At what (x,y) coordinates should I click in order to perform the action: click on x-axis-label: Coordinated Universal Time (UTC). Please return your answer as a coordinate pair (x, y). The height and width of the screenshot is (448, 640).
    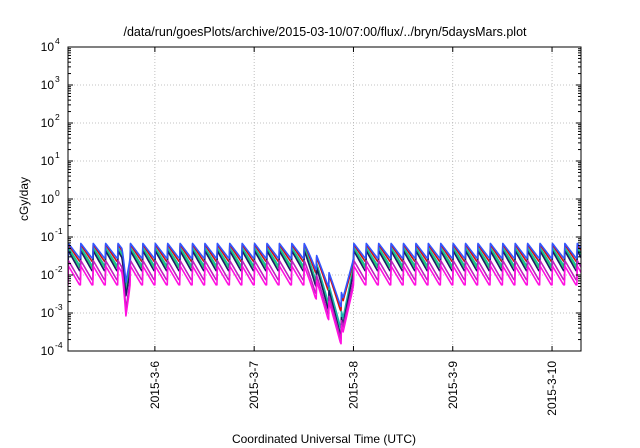
    Looking at the image, I should click on (324, 439).